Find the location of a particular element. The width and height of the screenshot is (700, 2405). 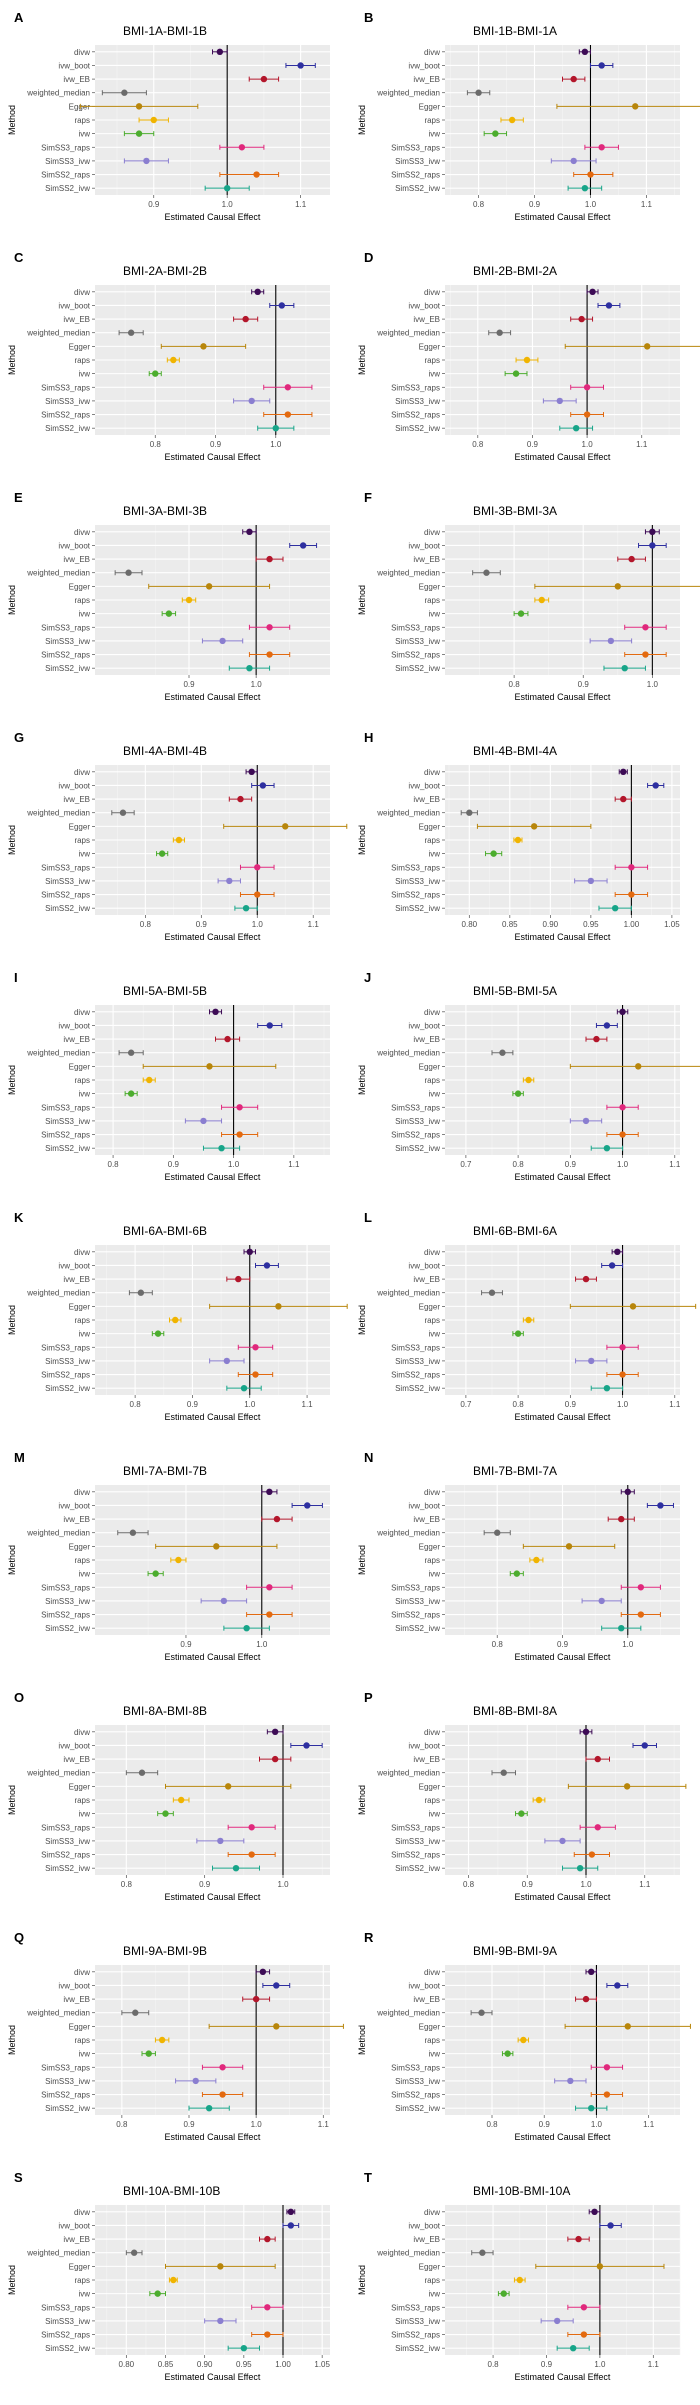

panel-title: BMI-5B-BMI-5A is located at coordinates (515, 991).